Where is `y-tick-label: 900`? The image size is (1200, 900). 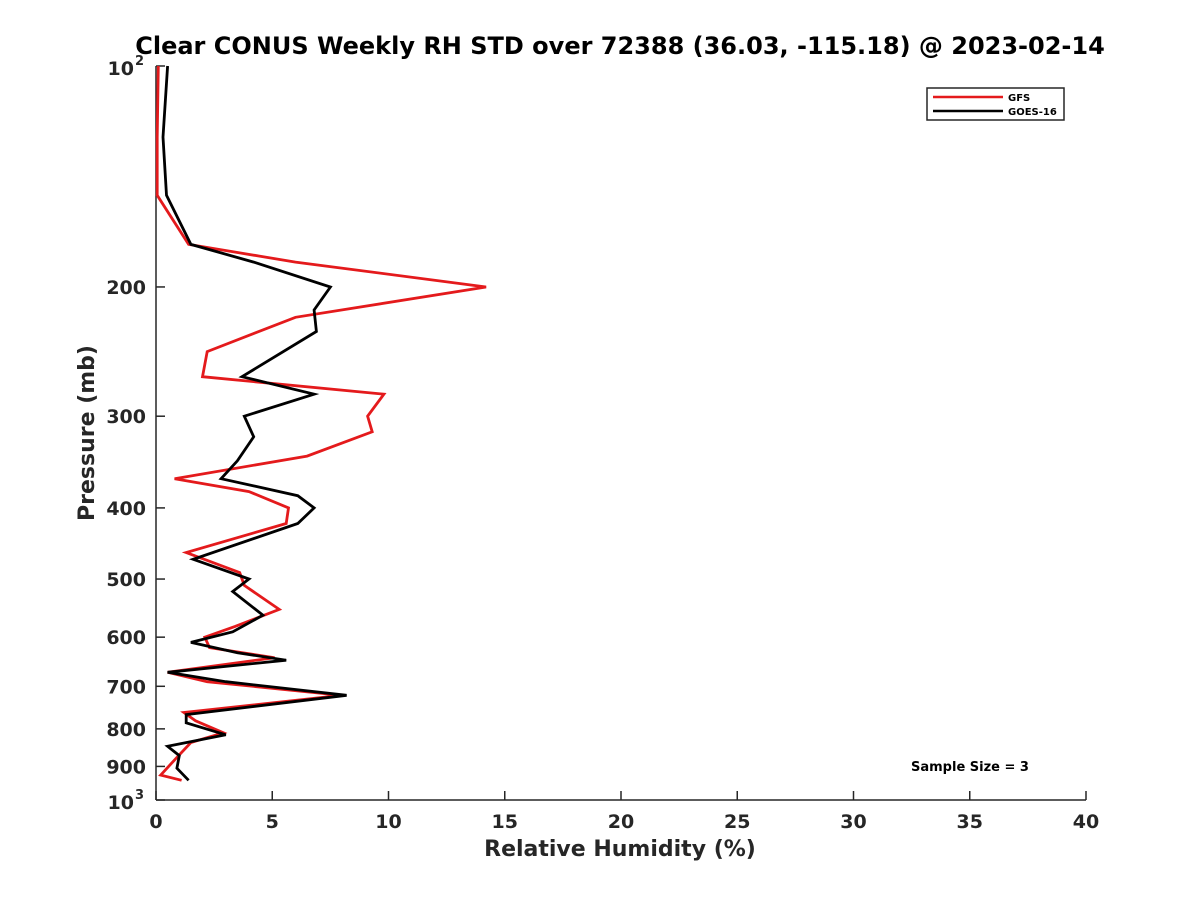 y-tick-label: 900 is located at coordinates (126, 767).